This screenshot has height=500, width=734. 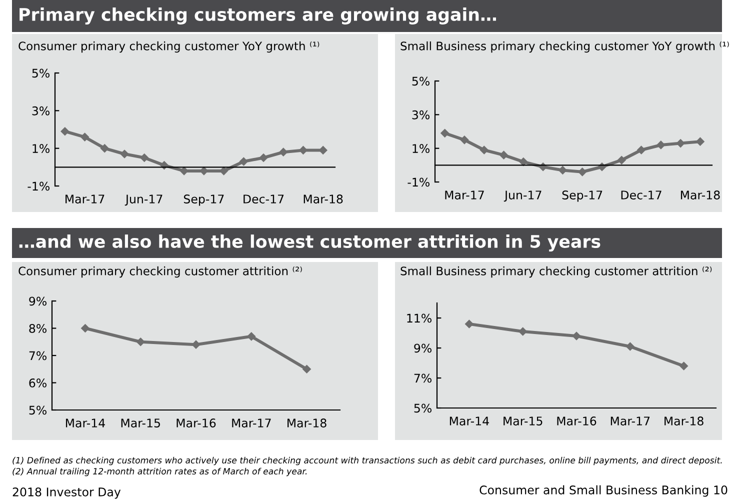 I want to click on text: 2018 Investor Day, so click(x=66, y=493).